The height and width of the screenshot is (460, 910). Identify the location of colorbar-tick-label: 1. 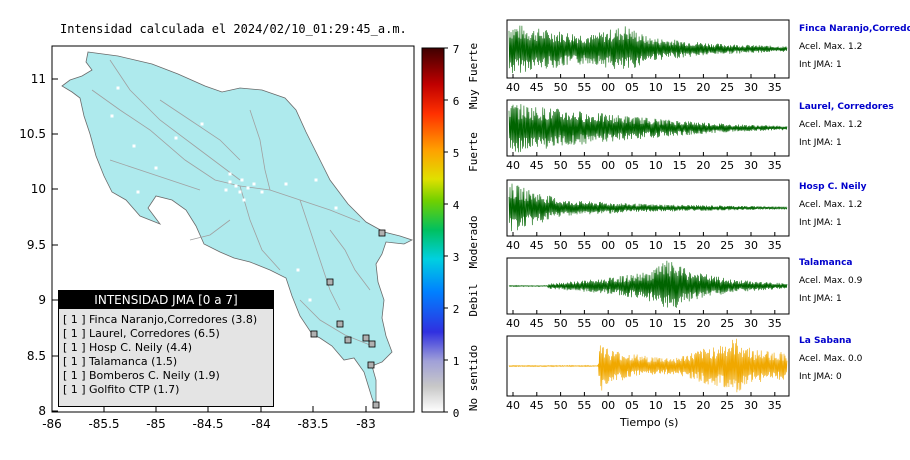
(456, 361).